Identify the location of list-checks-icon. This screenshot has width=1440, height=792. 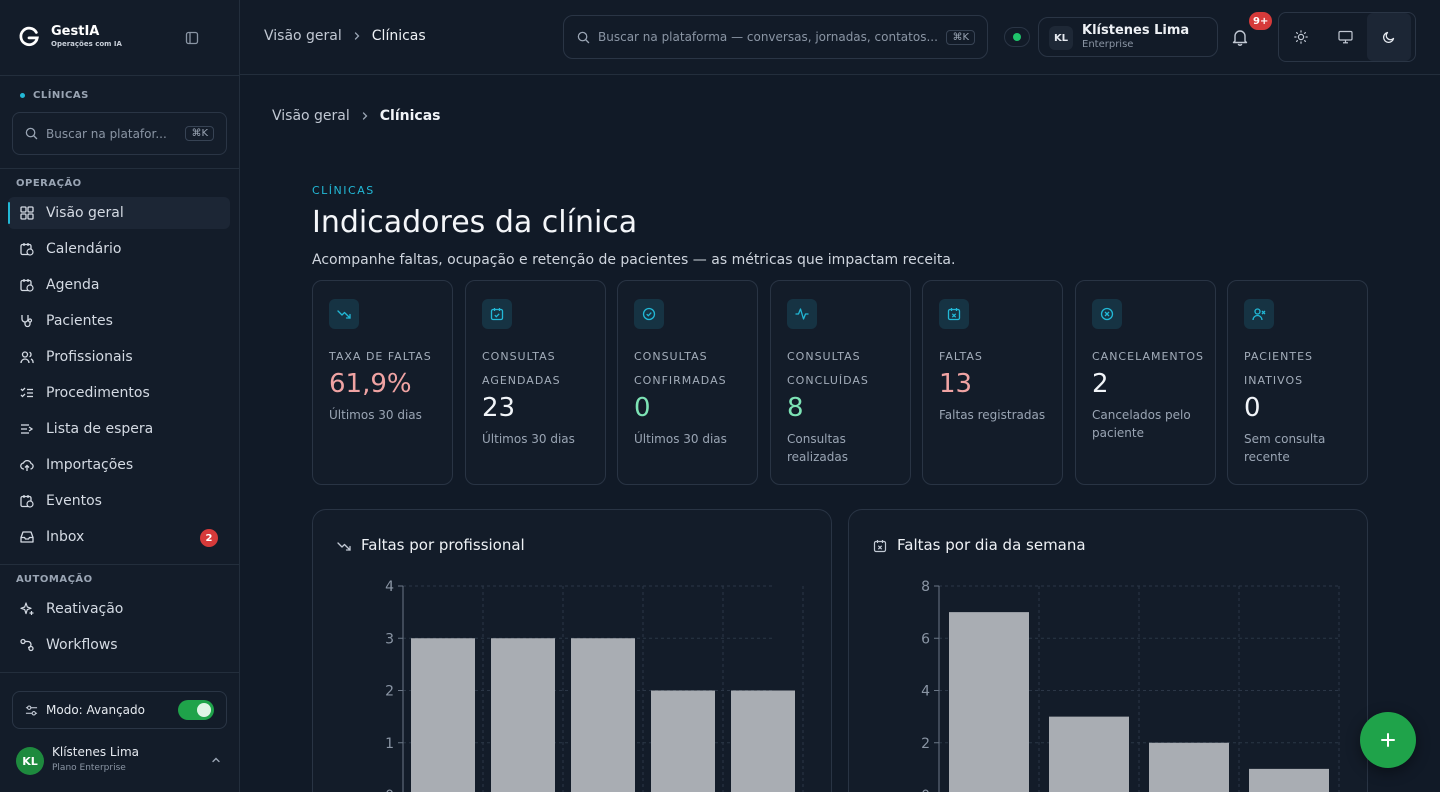
(27, 393).